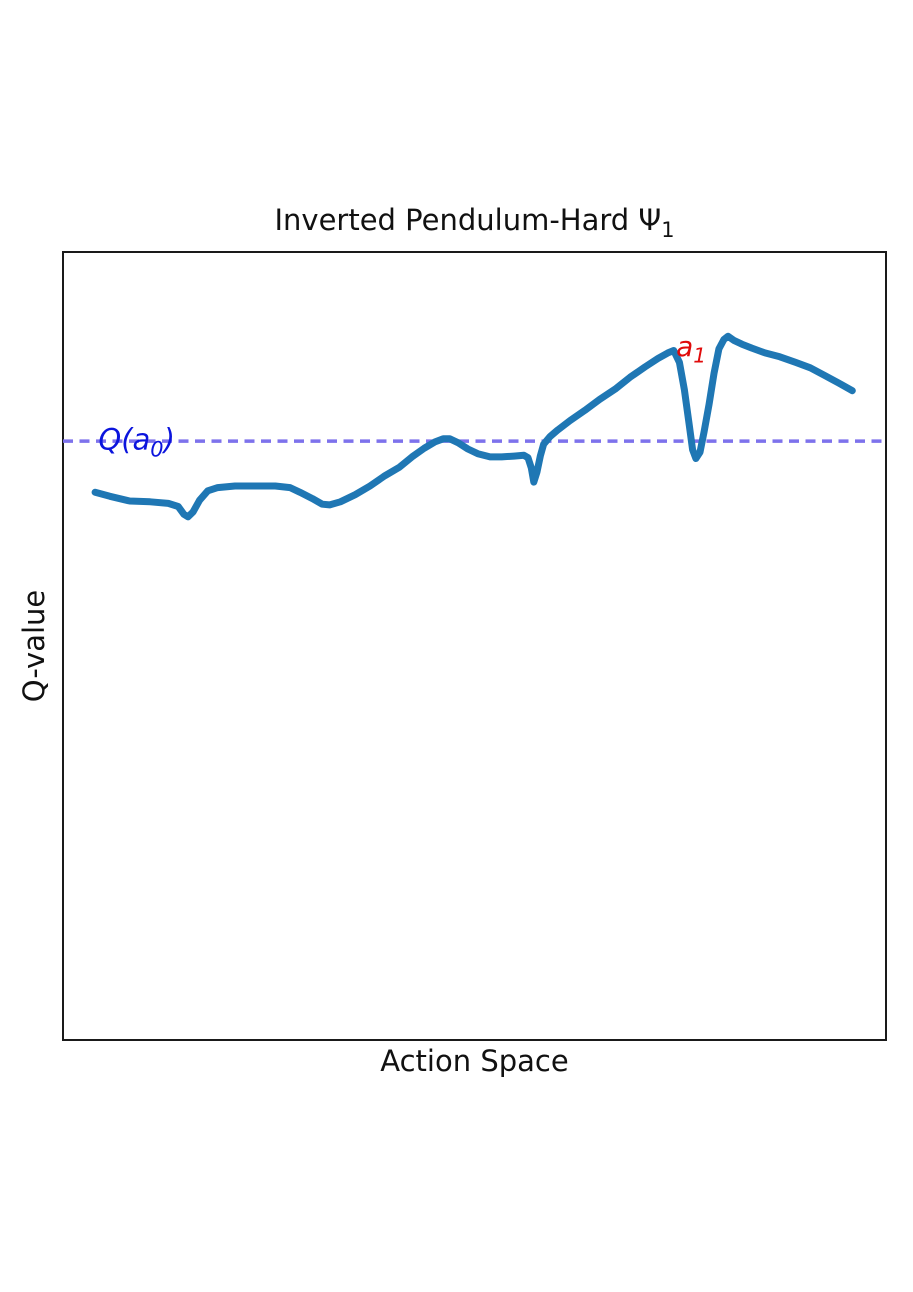  Describe the element at coordinates (468, 220) in the screenshot. I see `chart-title-text: Inverted Pendulum-Hard Ψ` at that location.